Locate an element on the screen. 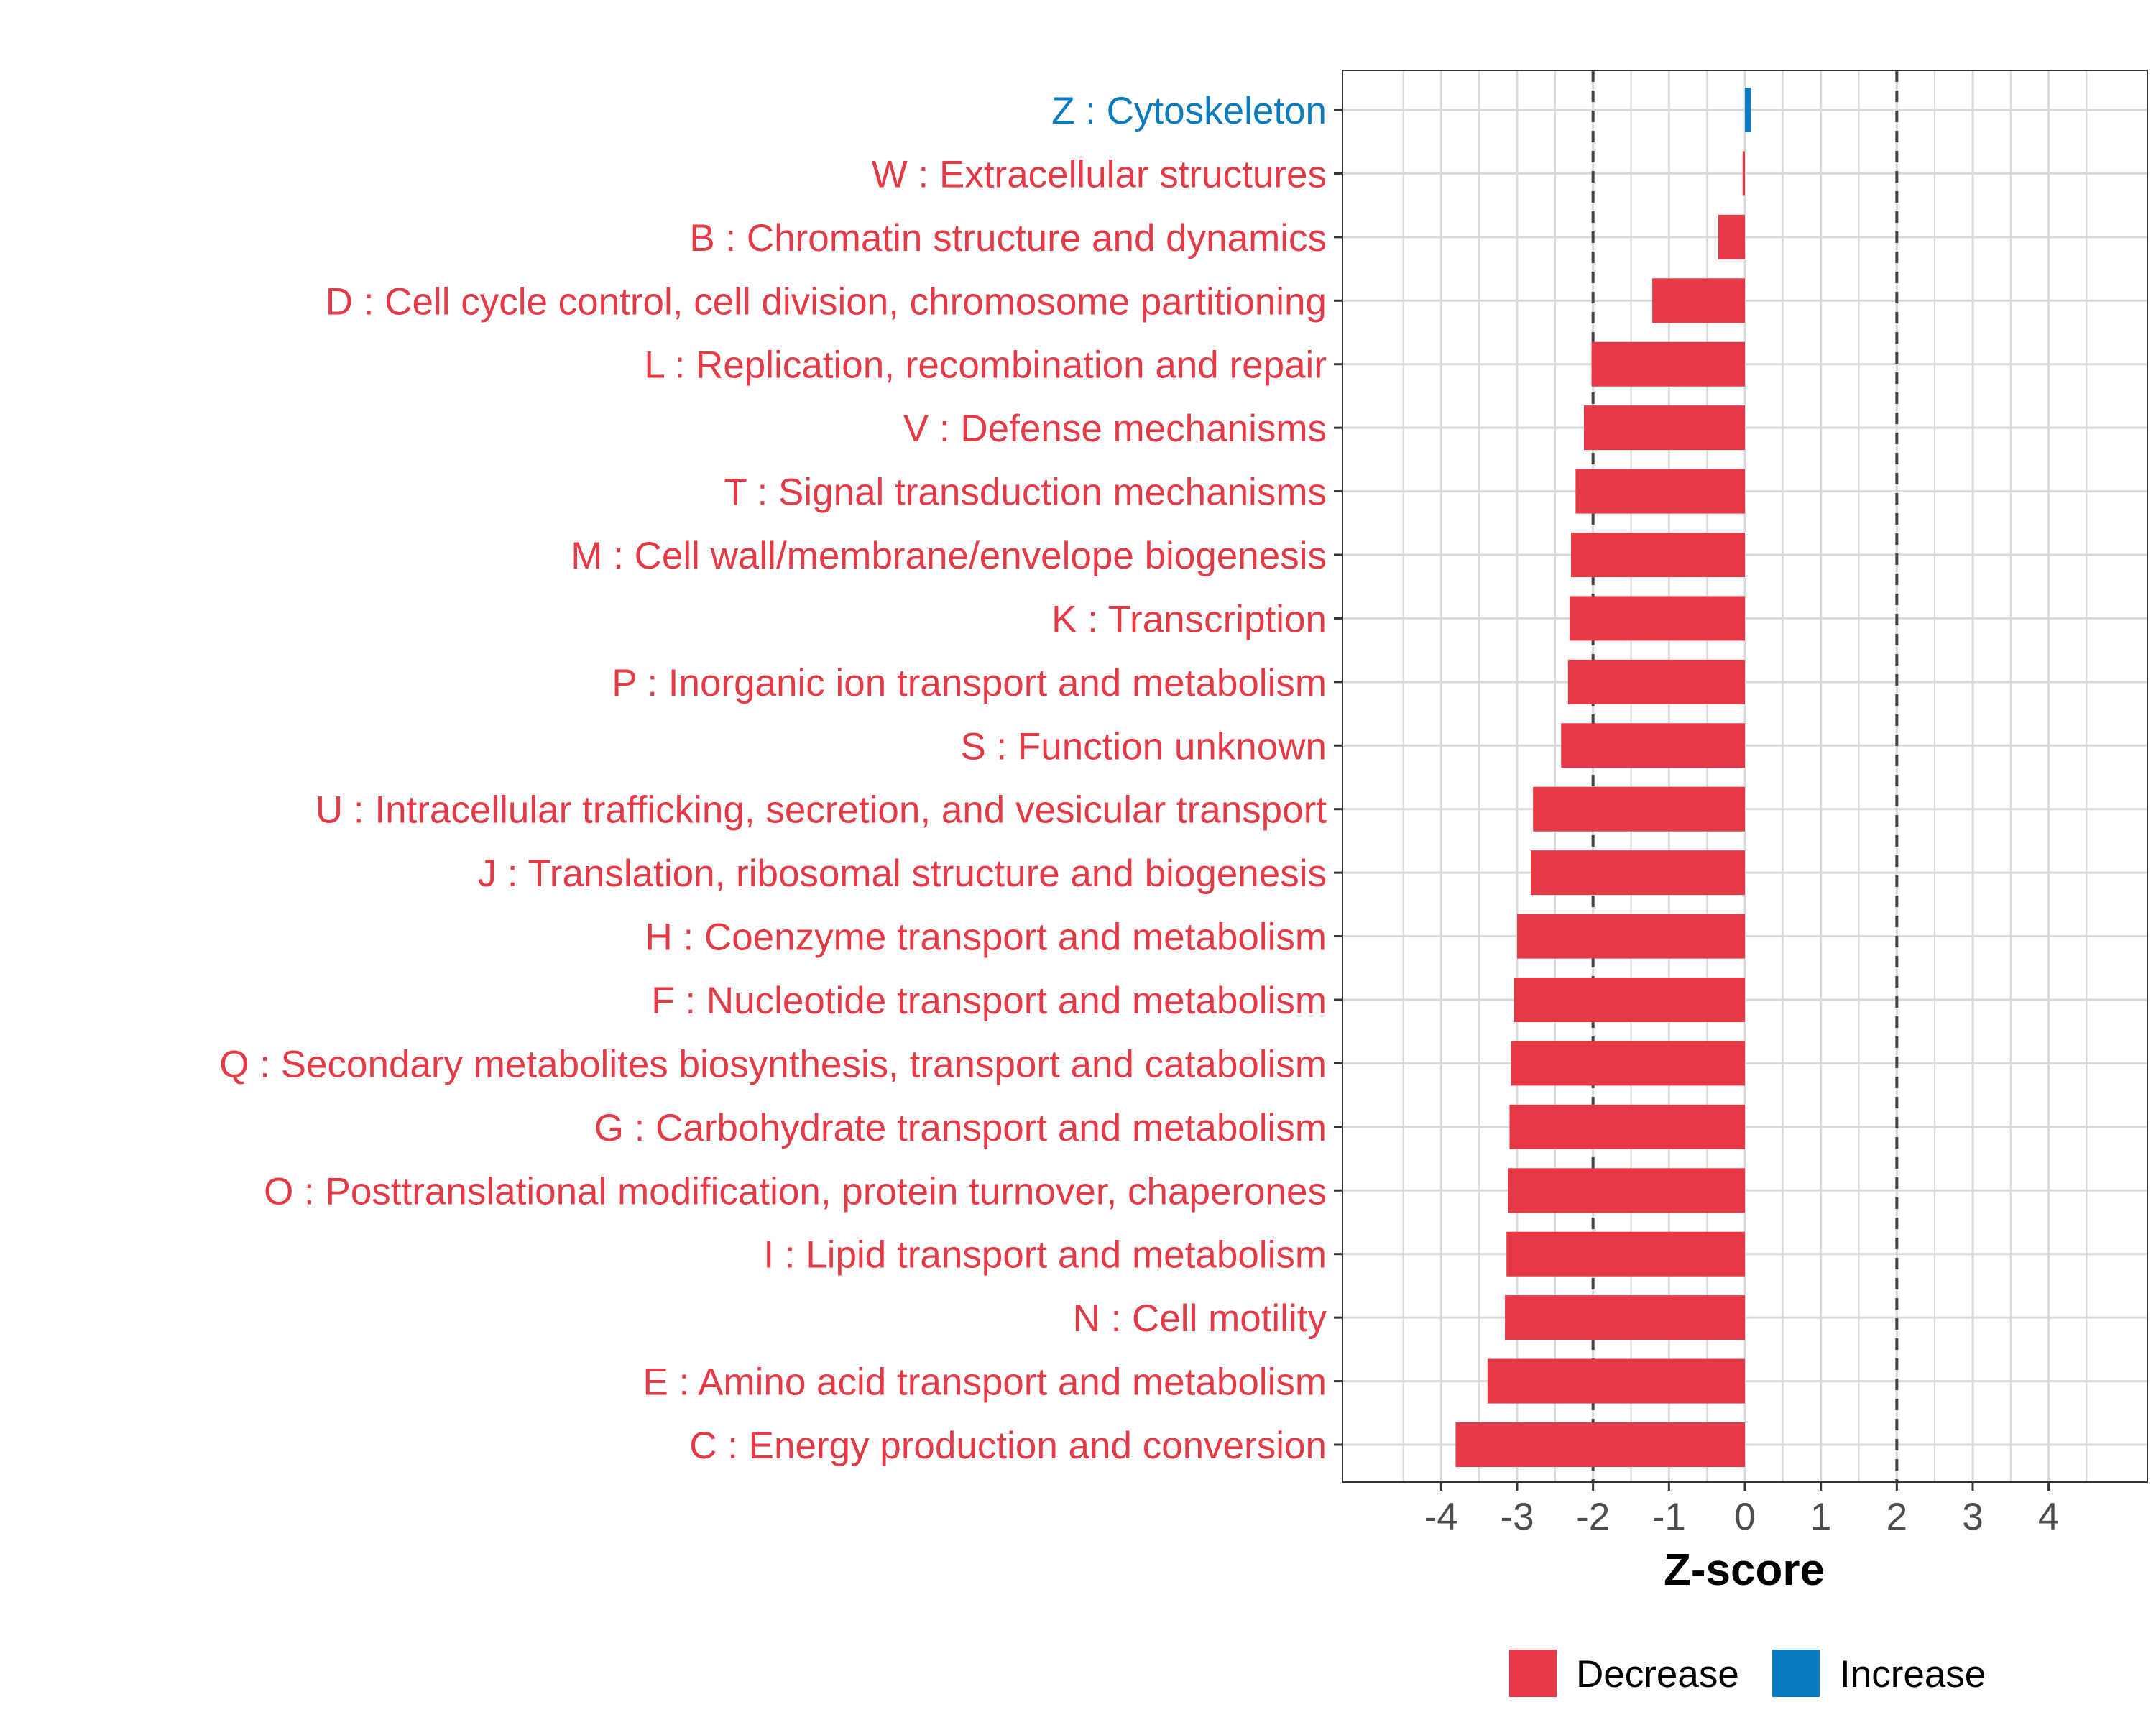  bars is located at coordinates (1603, 777).